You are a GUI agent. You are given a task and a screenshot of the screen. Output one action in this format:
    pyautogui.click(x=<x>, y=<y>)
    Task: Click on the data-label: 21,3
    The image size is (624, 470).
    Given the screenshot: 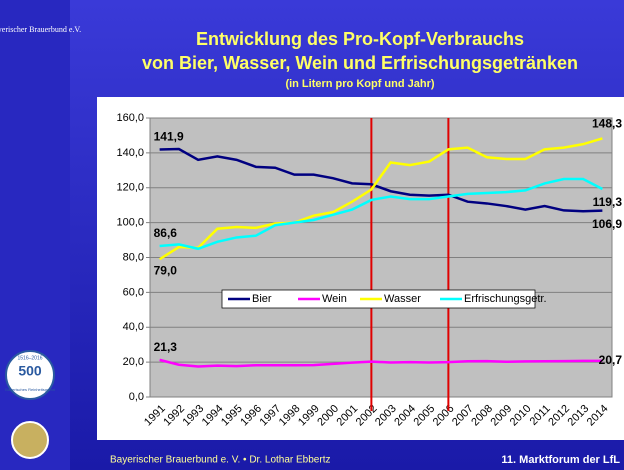 What is the action you would take?
    pyautogui.click(x=166, y=347)
    